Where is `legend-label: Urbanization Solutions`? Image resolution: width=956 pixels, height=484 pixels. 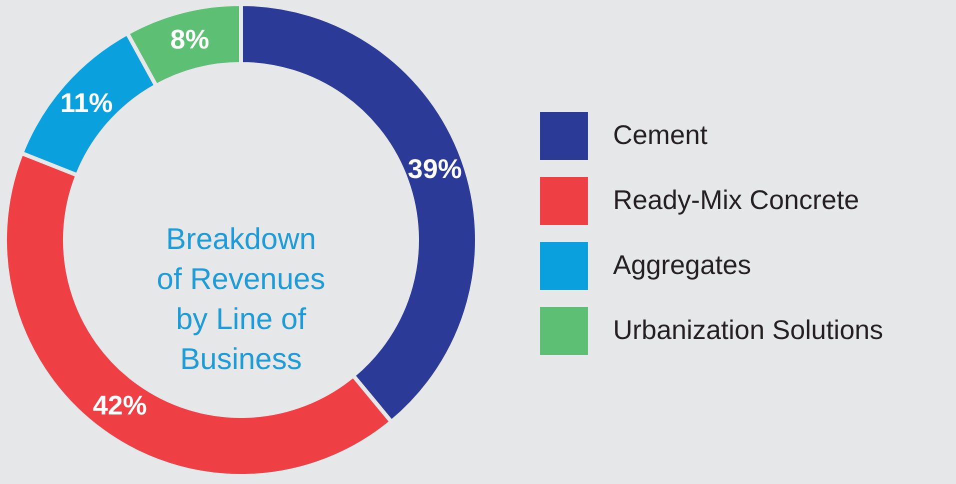 legend-label: Urbanization Solutions is located at coordinates (748, 330).